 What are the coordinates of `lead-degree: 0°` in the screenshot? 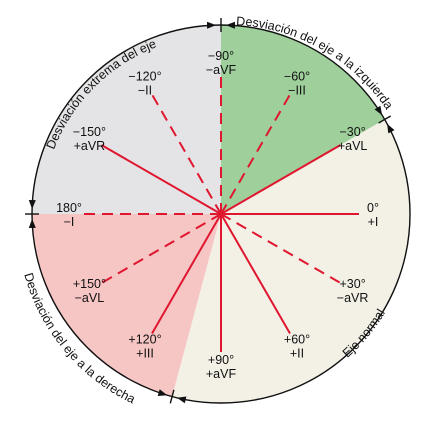 It's located at (373, 208).